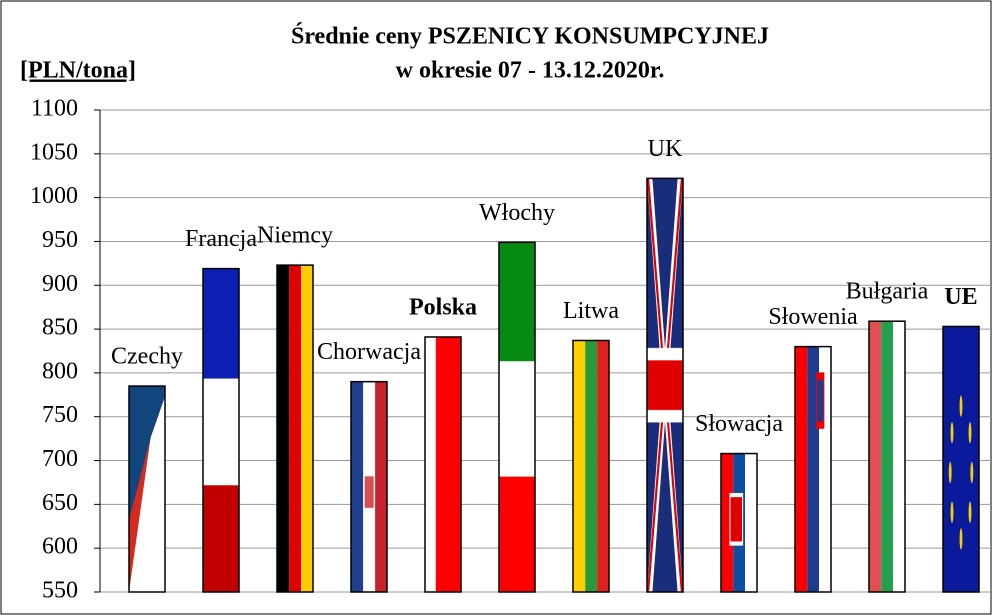 The width and height of the screenshot is (992, 615). I want to click on category-label: UK, so click(665, 149).